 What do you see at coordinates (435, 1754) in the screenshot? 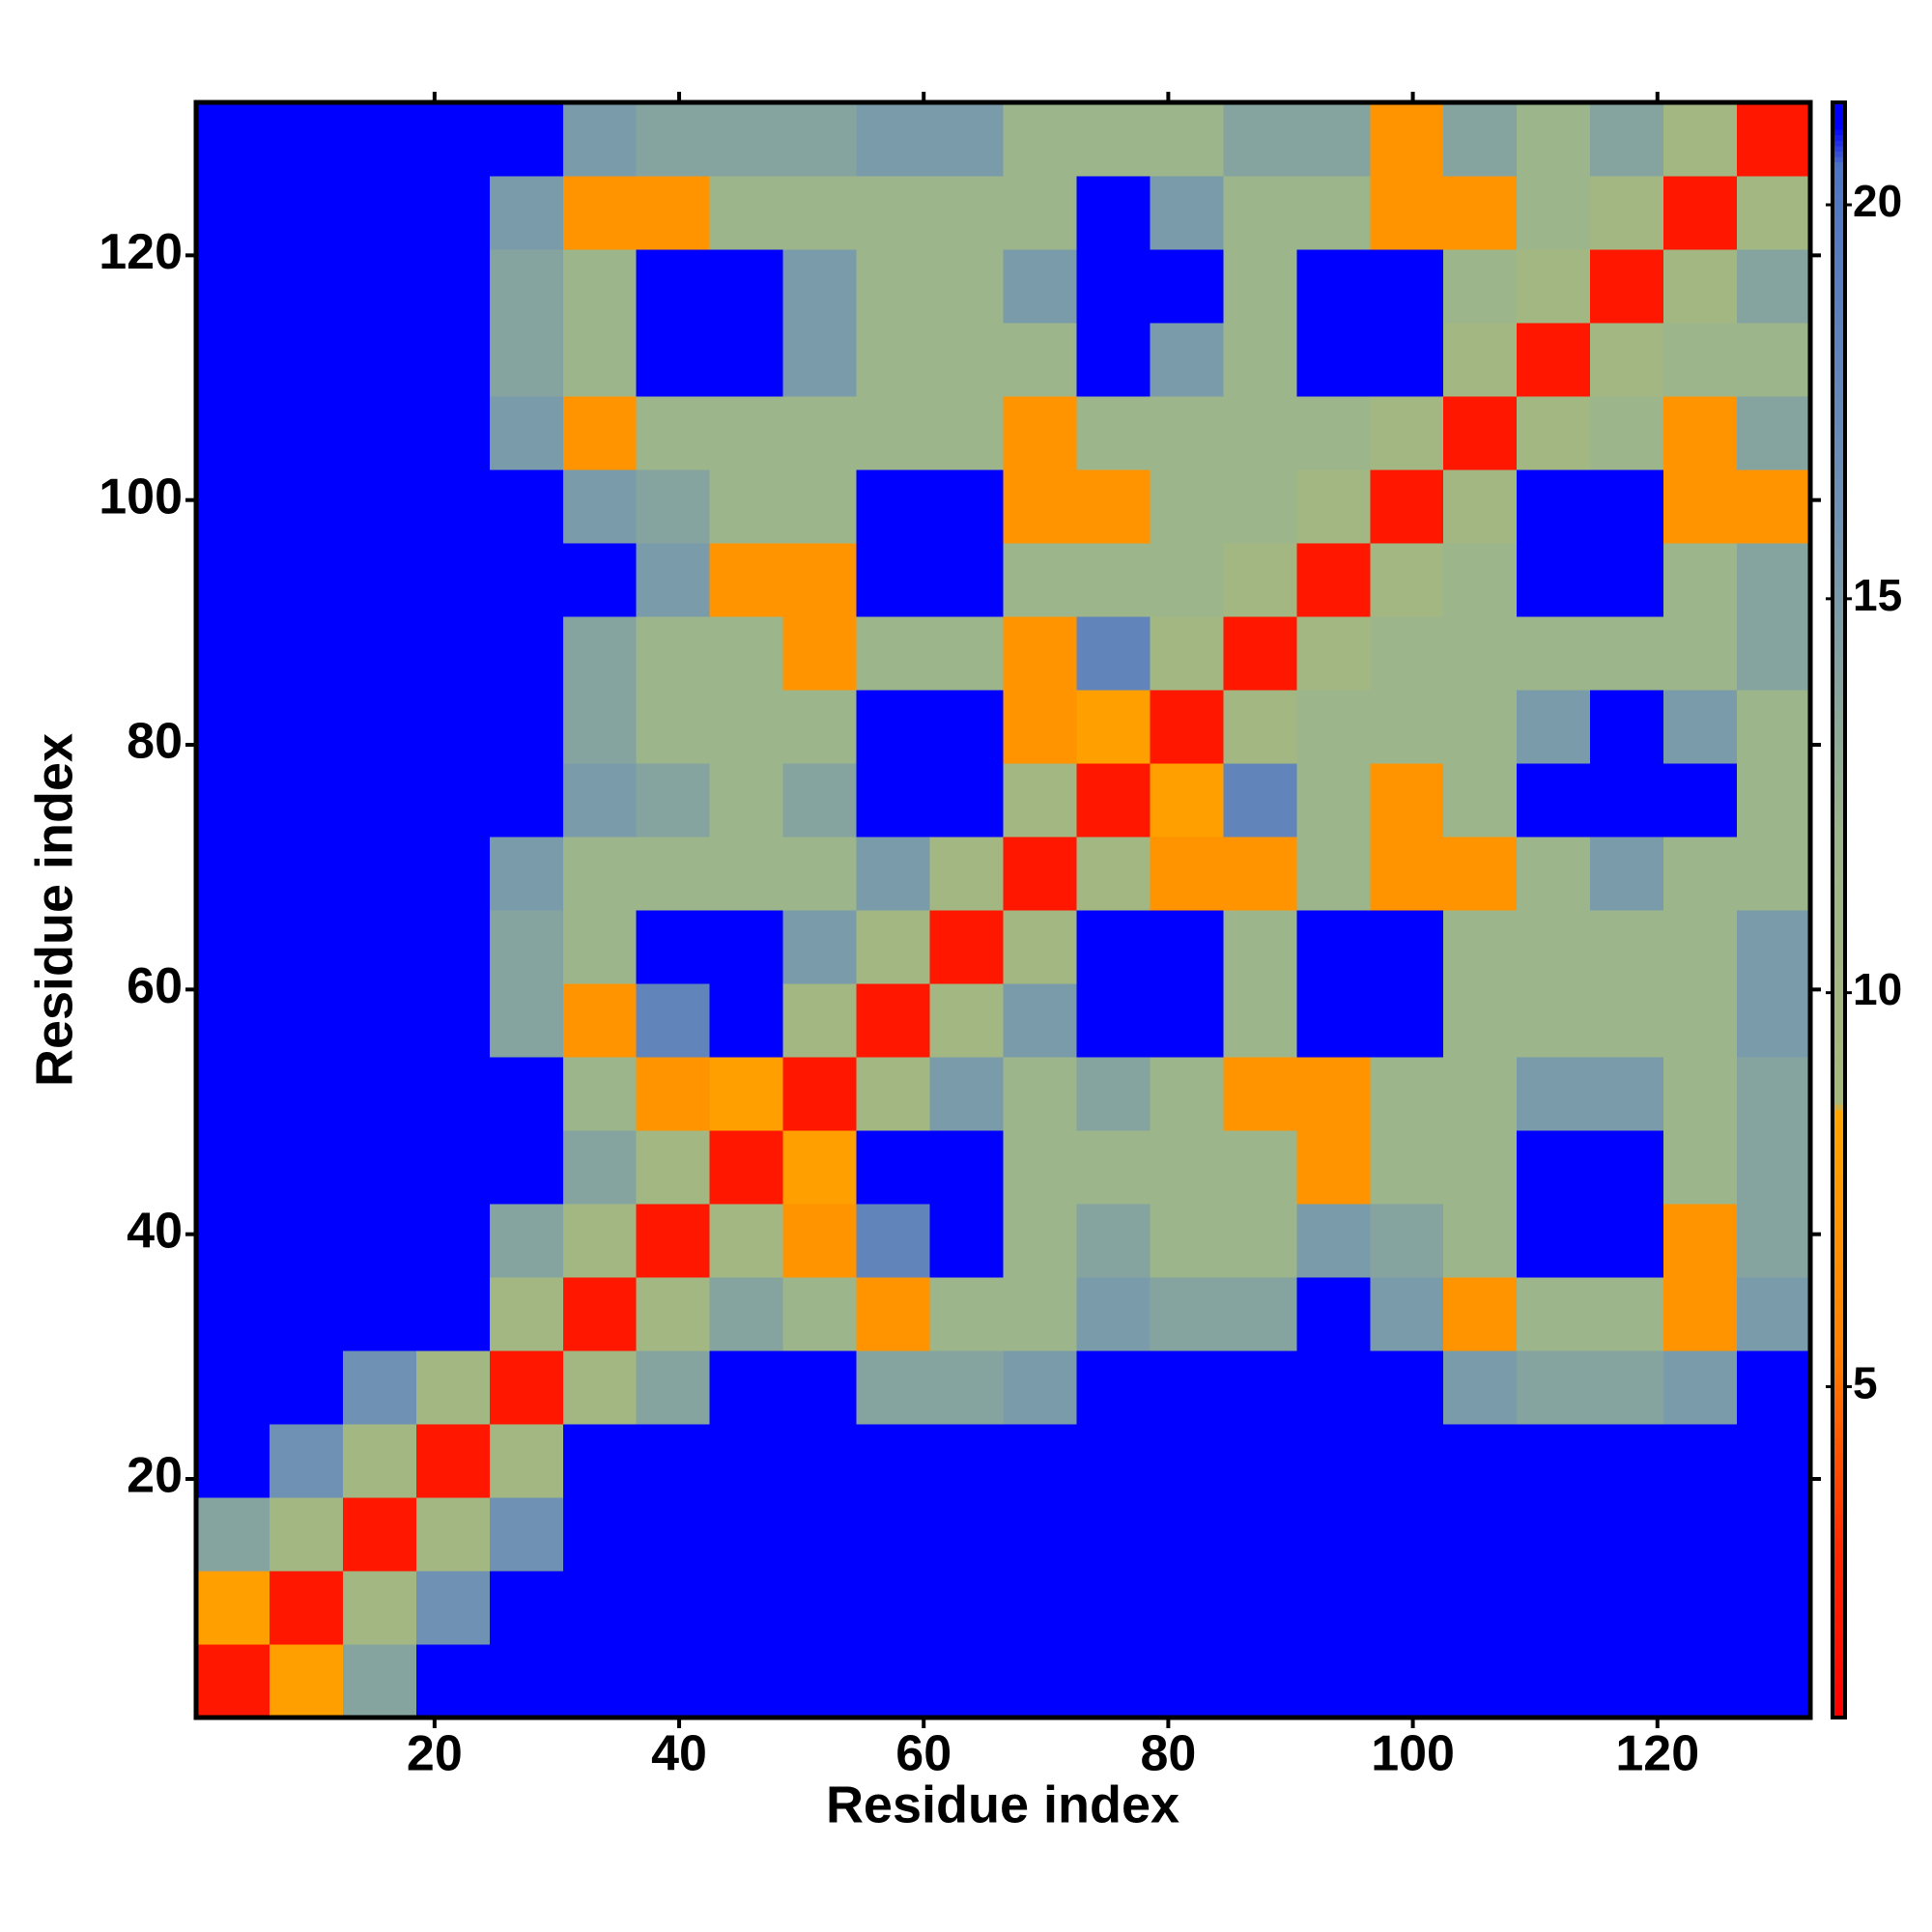
I see `x-tick-label: 20` at bounding box center [435, 1754].